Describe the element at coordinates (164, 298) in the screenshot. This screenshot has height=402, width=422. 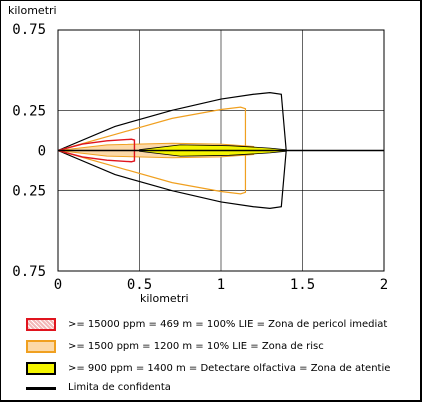
I see `x-axis-title: kilometri` at that location.